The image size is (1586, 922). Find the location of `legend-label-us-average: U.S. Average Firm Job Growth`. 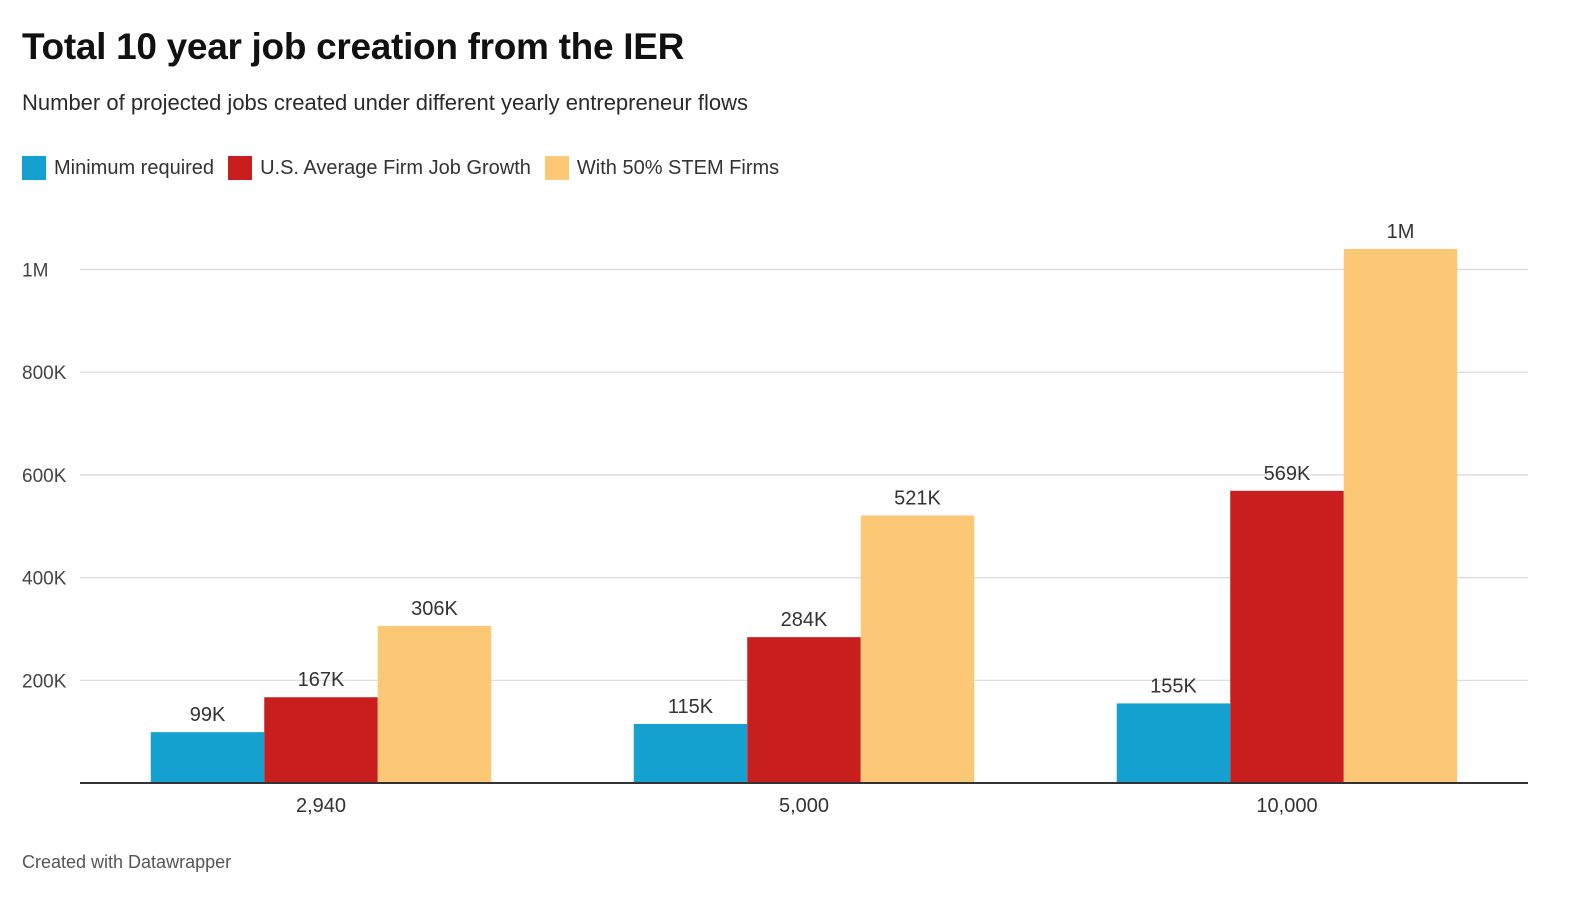

legend-label-us-average: U.S. Average Firm Job Growth is located at coordinates (395, 167).